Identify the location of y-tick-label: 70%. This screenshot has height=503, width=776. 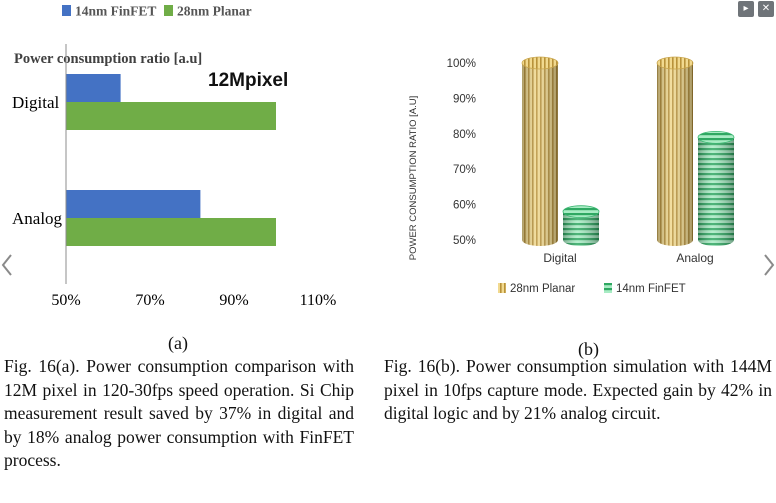
(464, 170).